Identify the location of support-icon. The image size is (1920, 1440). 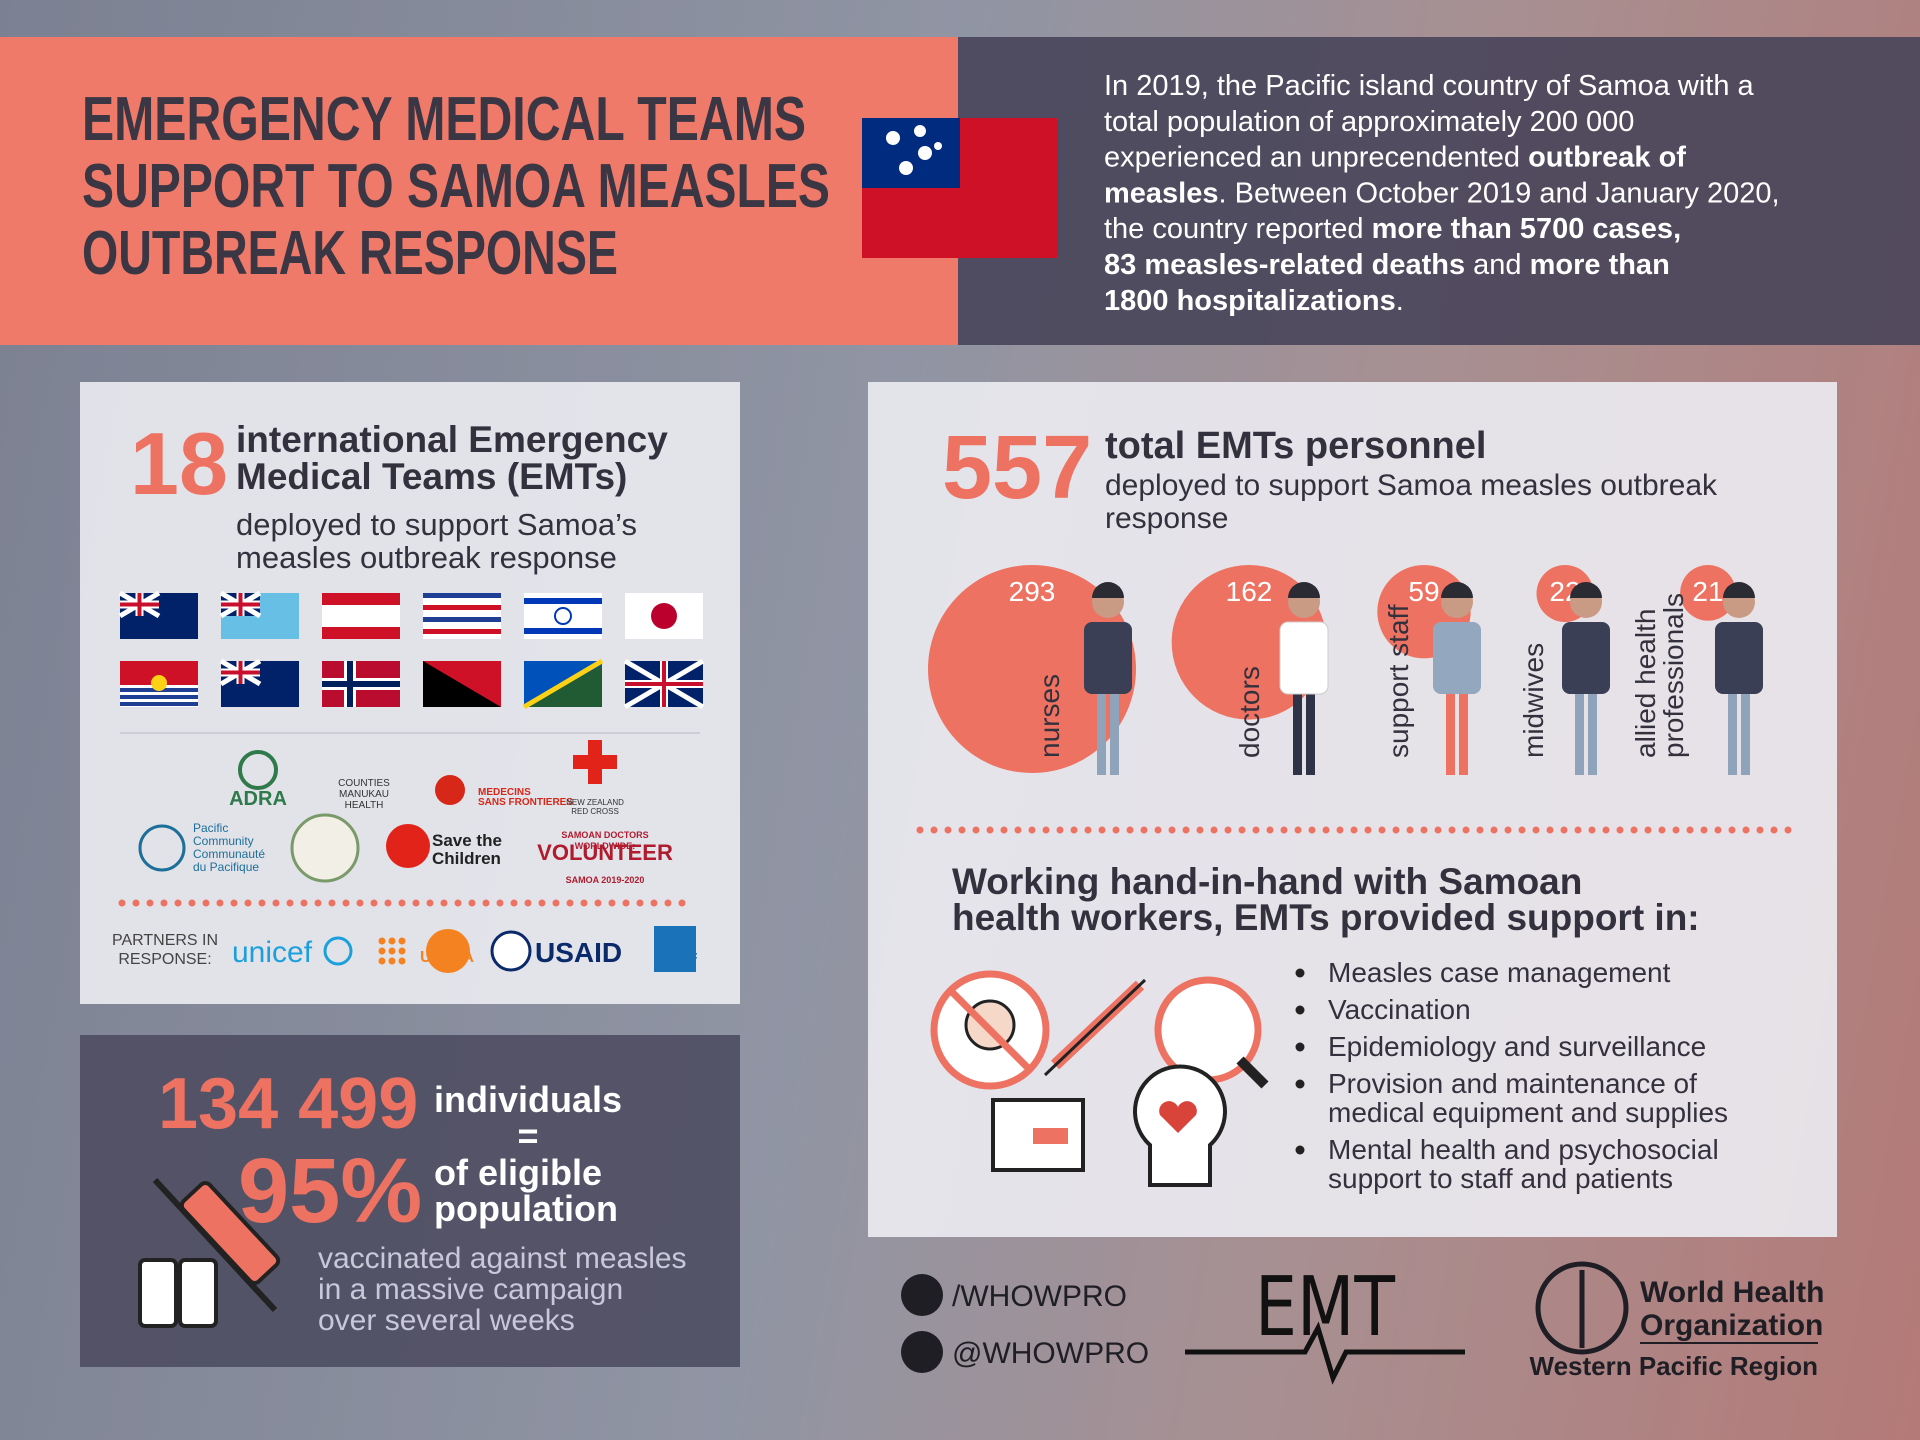
(990, 1030).